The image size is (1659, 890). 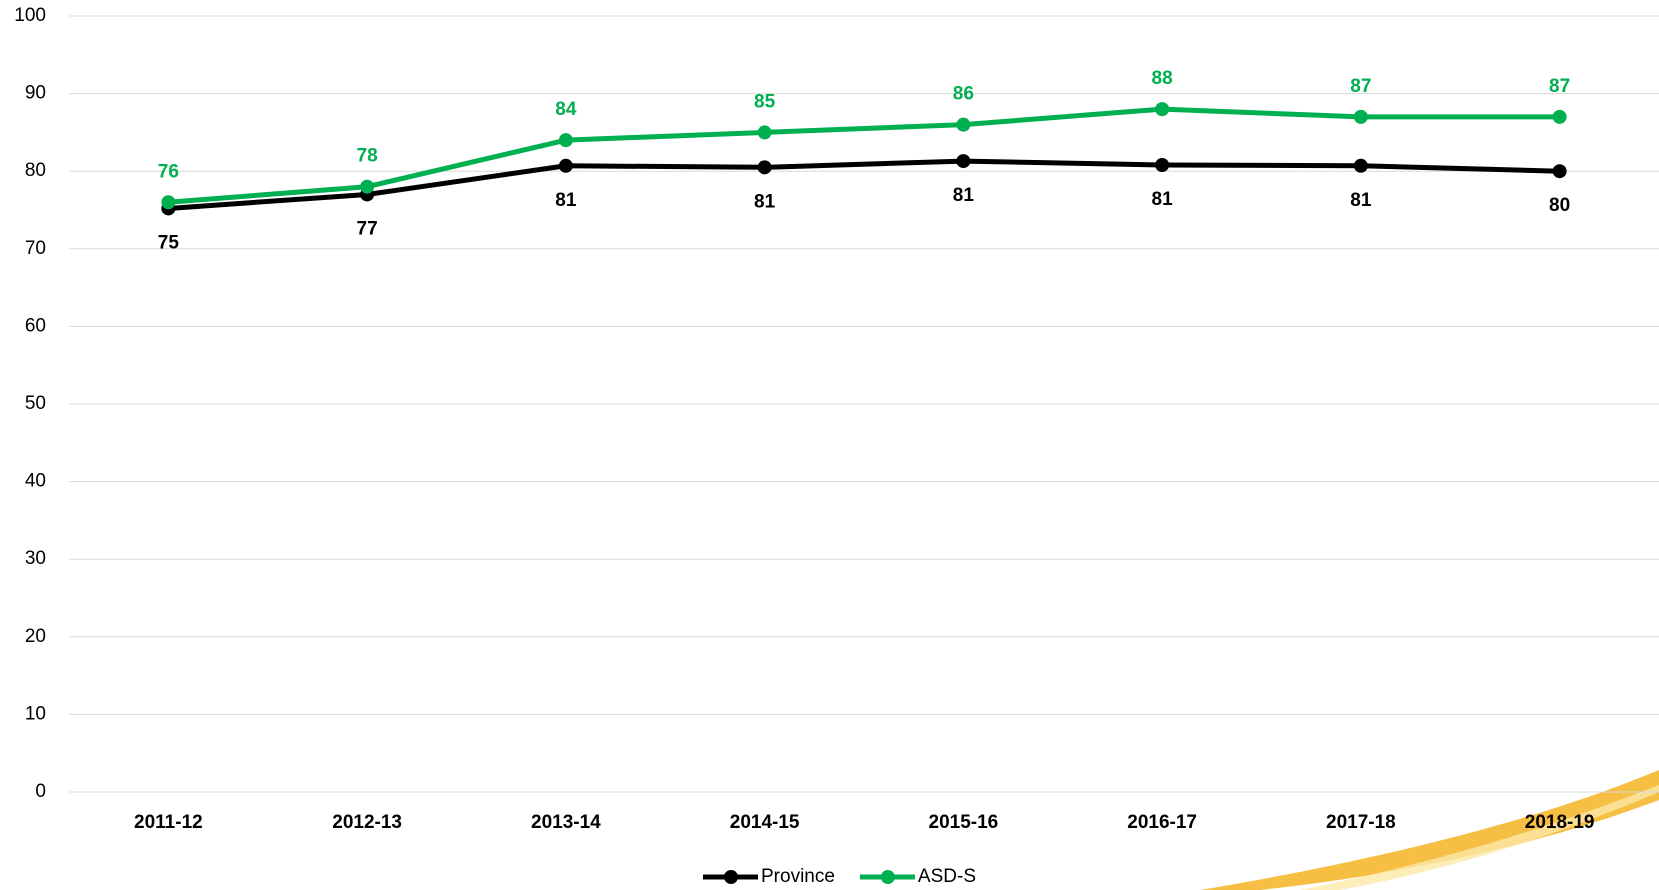 What do you see at coordinates (30, 15) in the screenshot?
I see `y-tick-label: 100` at bounding box center [30, 15].